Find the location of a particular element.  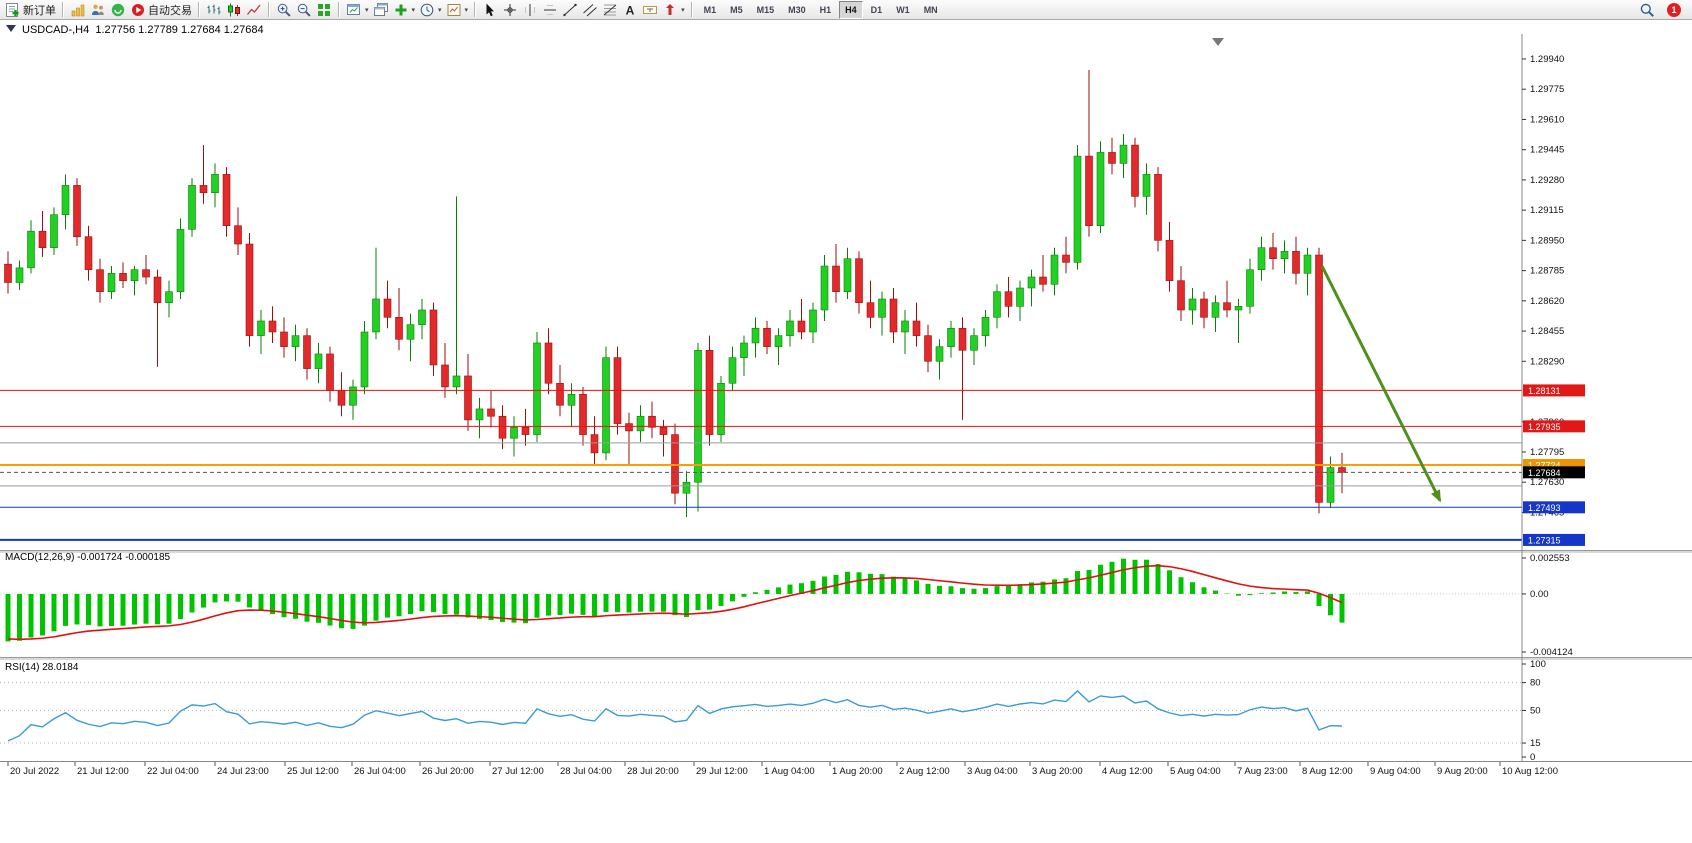

window-cascade-button is located at coordinates (381, 10).